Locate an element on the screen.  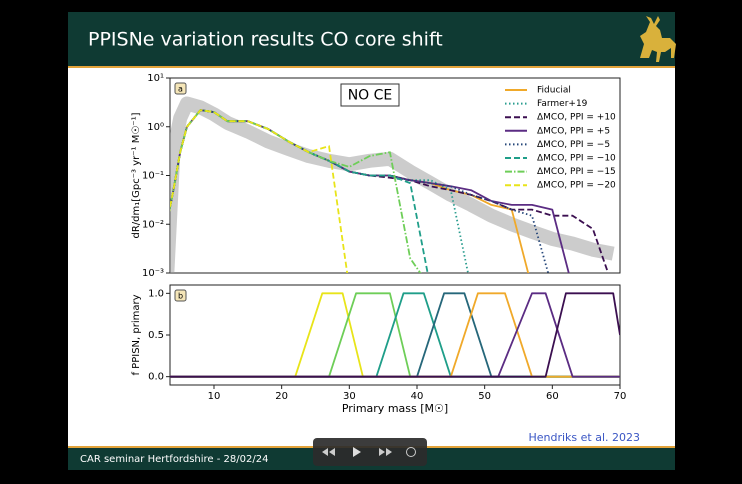
forward-button is located at coordinates (385, 452).